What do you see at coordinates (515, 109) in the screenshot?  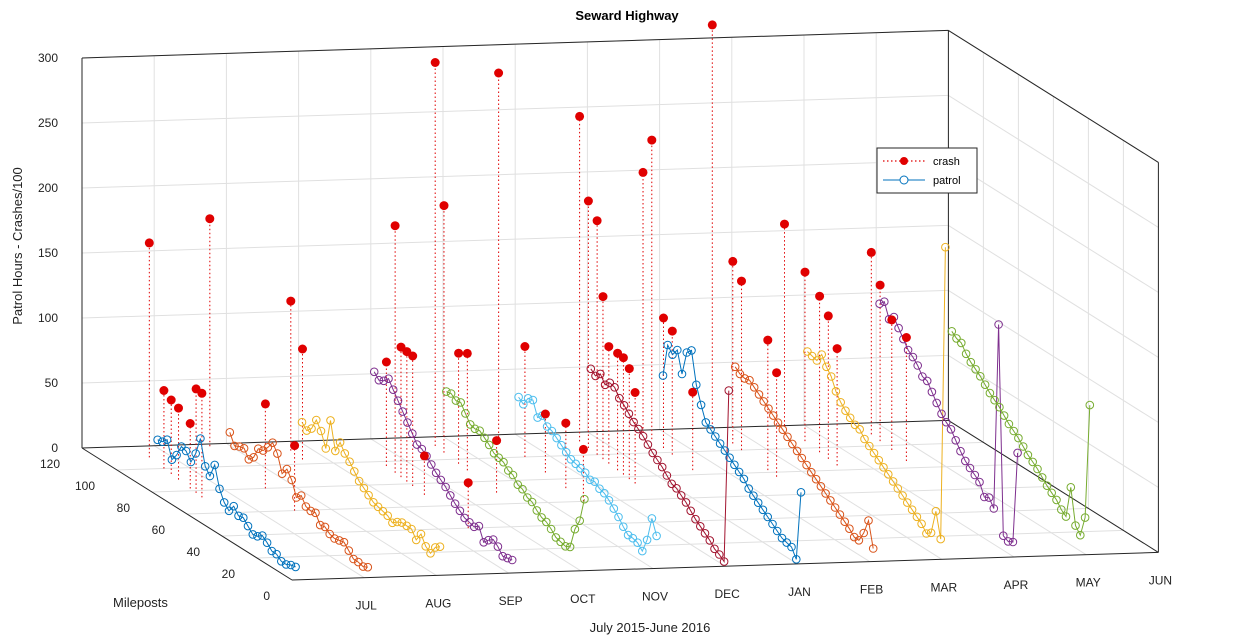 I see `back-wall-horizontal-gridline` at bounding box center [515, 109].